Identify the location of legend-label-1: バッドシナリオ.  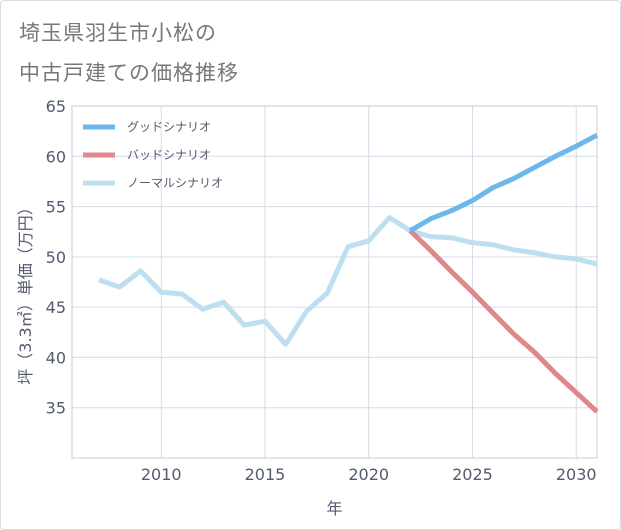
(169, 155).